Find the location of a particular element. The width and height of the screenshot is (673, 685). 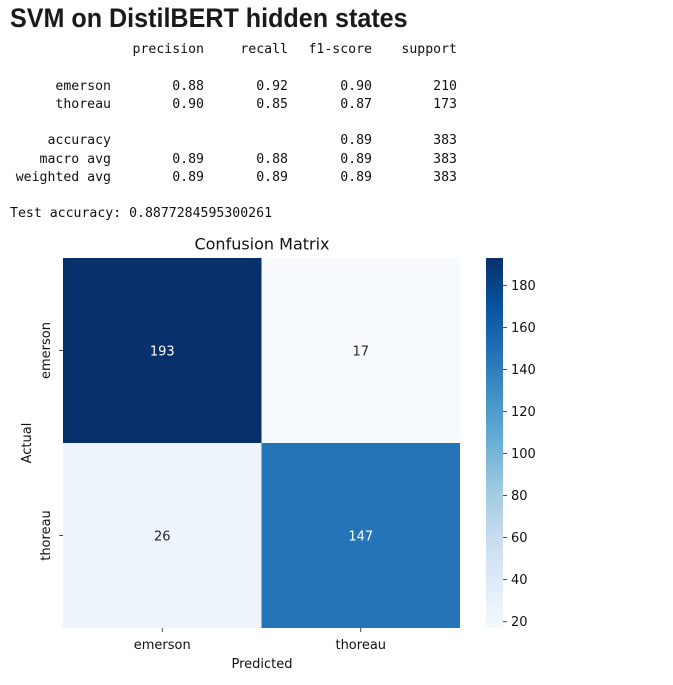

colorbar-tick-label: 180 is located at coordinates (523, 286).